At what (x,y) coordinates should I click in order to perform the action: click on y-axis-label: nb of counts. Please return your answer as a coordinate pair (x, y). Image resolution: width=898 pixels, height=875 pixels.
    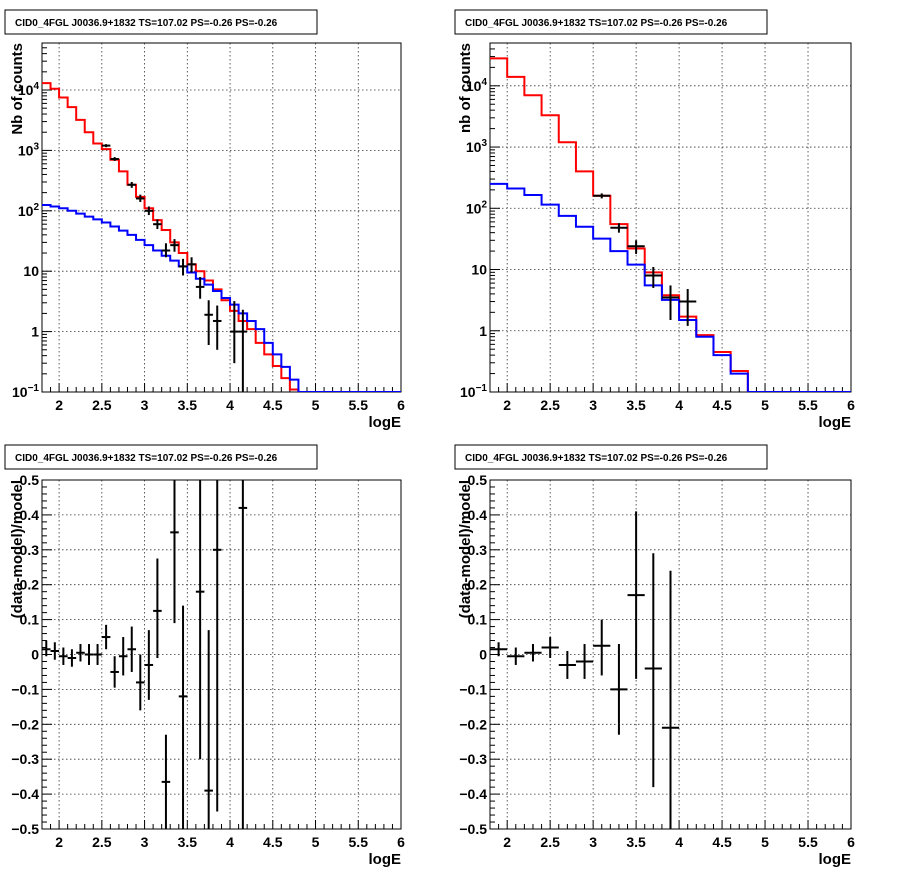
    Looking at the image, I should click on (465, 88).